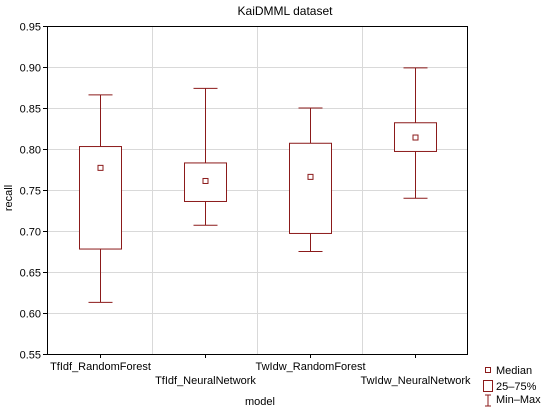  I want to click on chart-title: KaiDMML dataset, so click(286, 11).